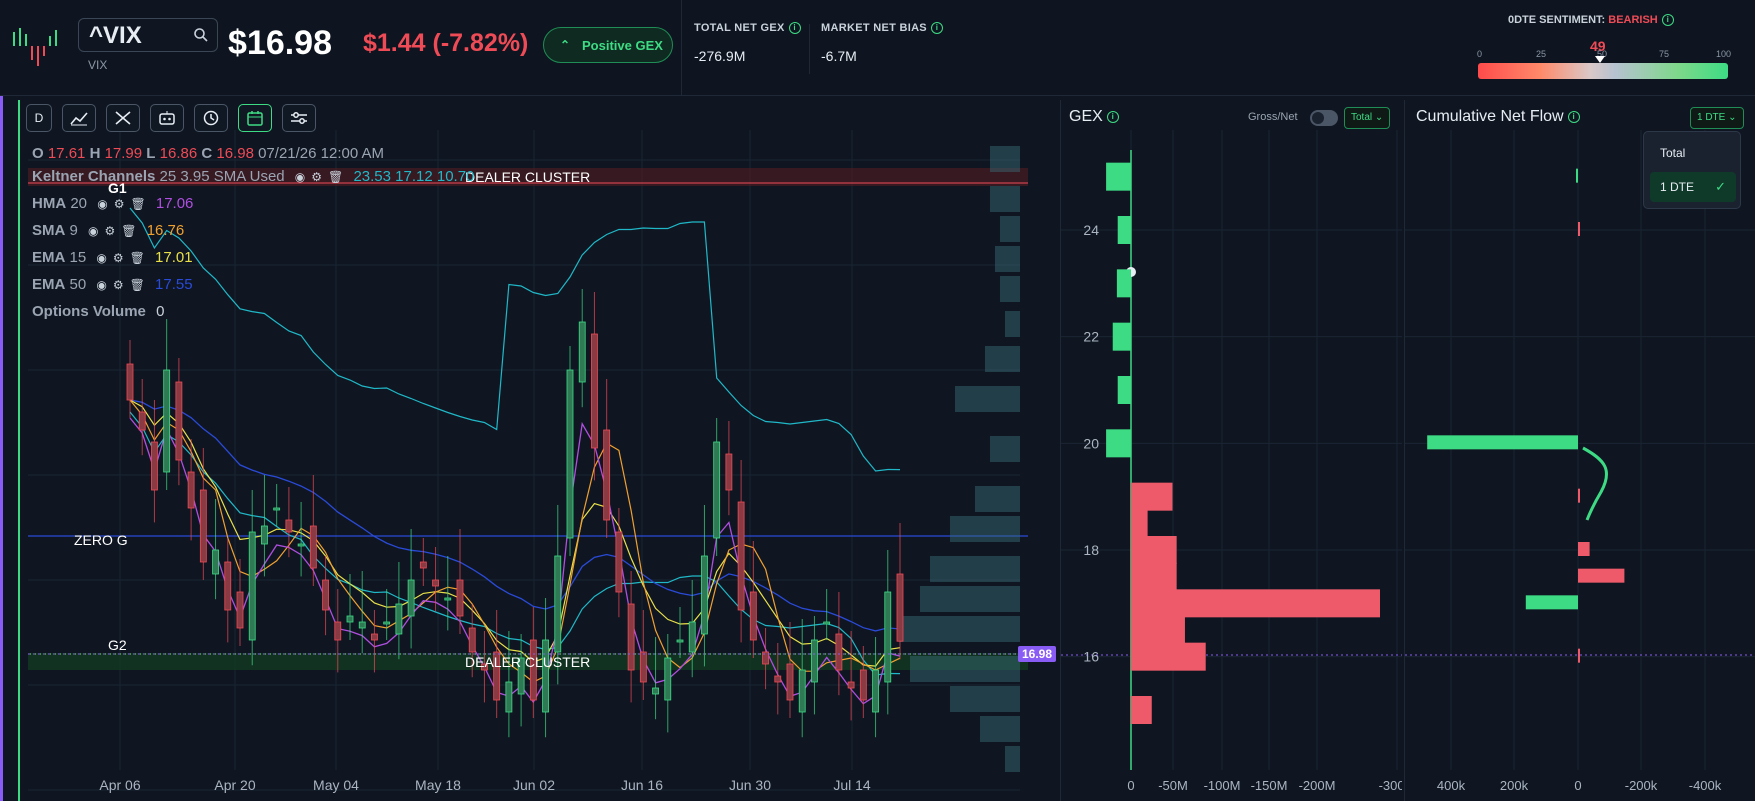 This screenshot has width=1755, height=801. I want to click on drawing-tools-button, so click(123, 118).